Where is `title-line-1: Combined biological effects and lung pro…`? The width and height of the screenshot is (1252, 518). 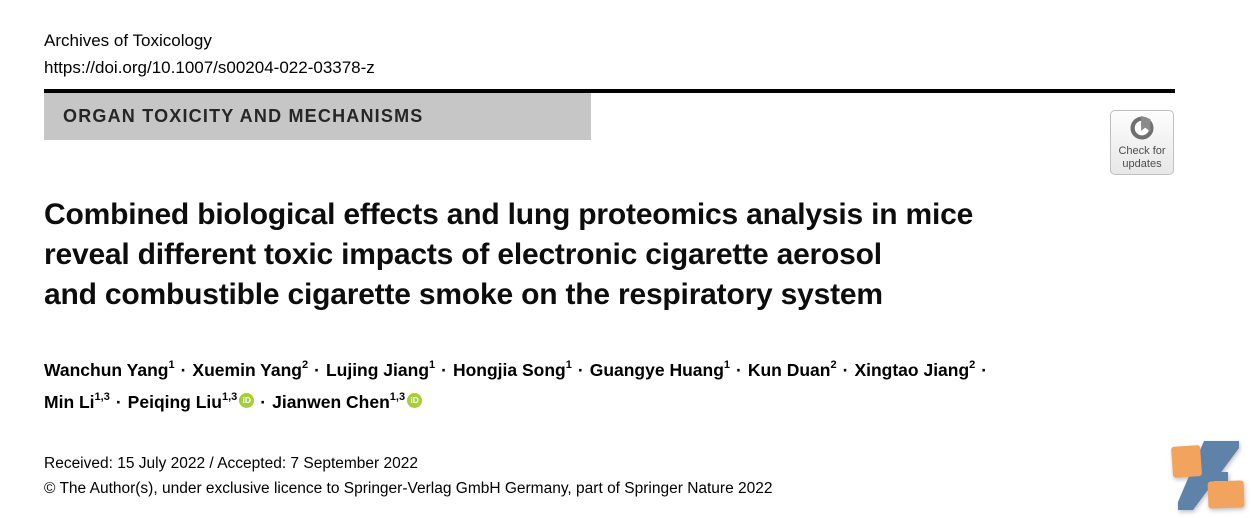 title-line-1: Combined biological effects and lung pro… is located at coordinates (509, 214).